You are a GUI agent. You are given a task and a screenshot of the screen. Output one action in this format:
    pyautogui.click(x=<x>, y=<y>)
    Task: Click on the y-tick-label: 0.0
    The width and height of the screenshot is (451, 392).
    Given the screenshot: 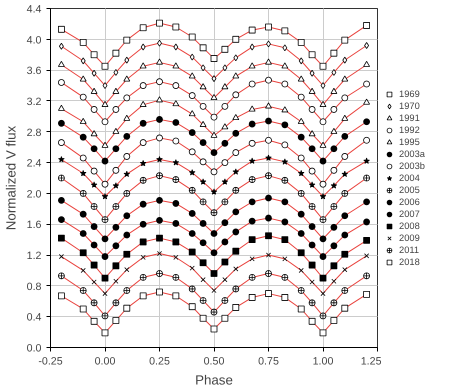 What is the action you would take?
    pyautogui.click(x=34, y=348)
    